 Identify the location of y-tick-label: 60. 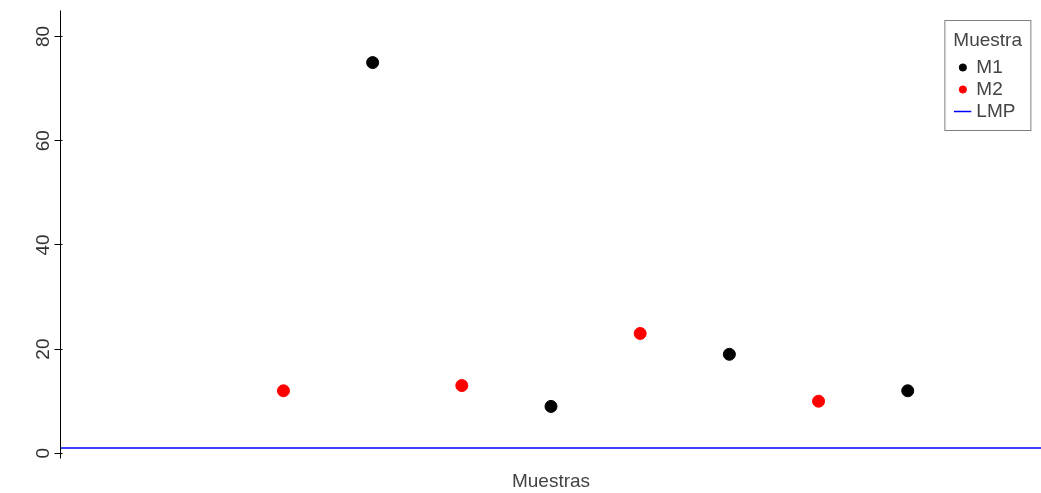
(43, 141).